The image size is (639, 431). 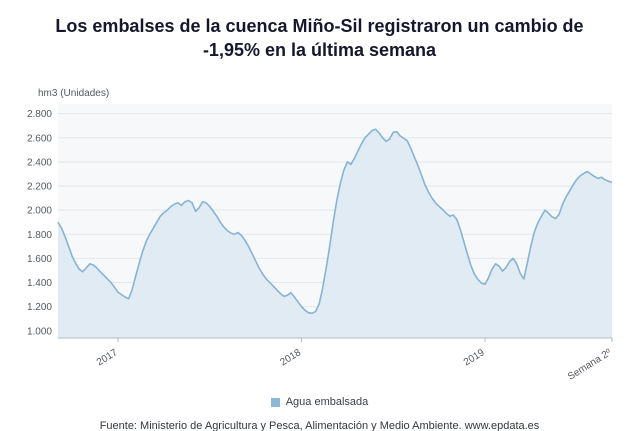 I want to click on svg-text: 1.800, so click(x=39, y=235).